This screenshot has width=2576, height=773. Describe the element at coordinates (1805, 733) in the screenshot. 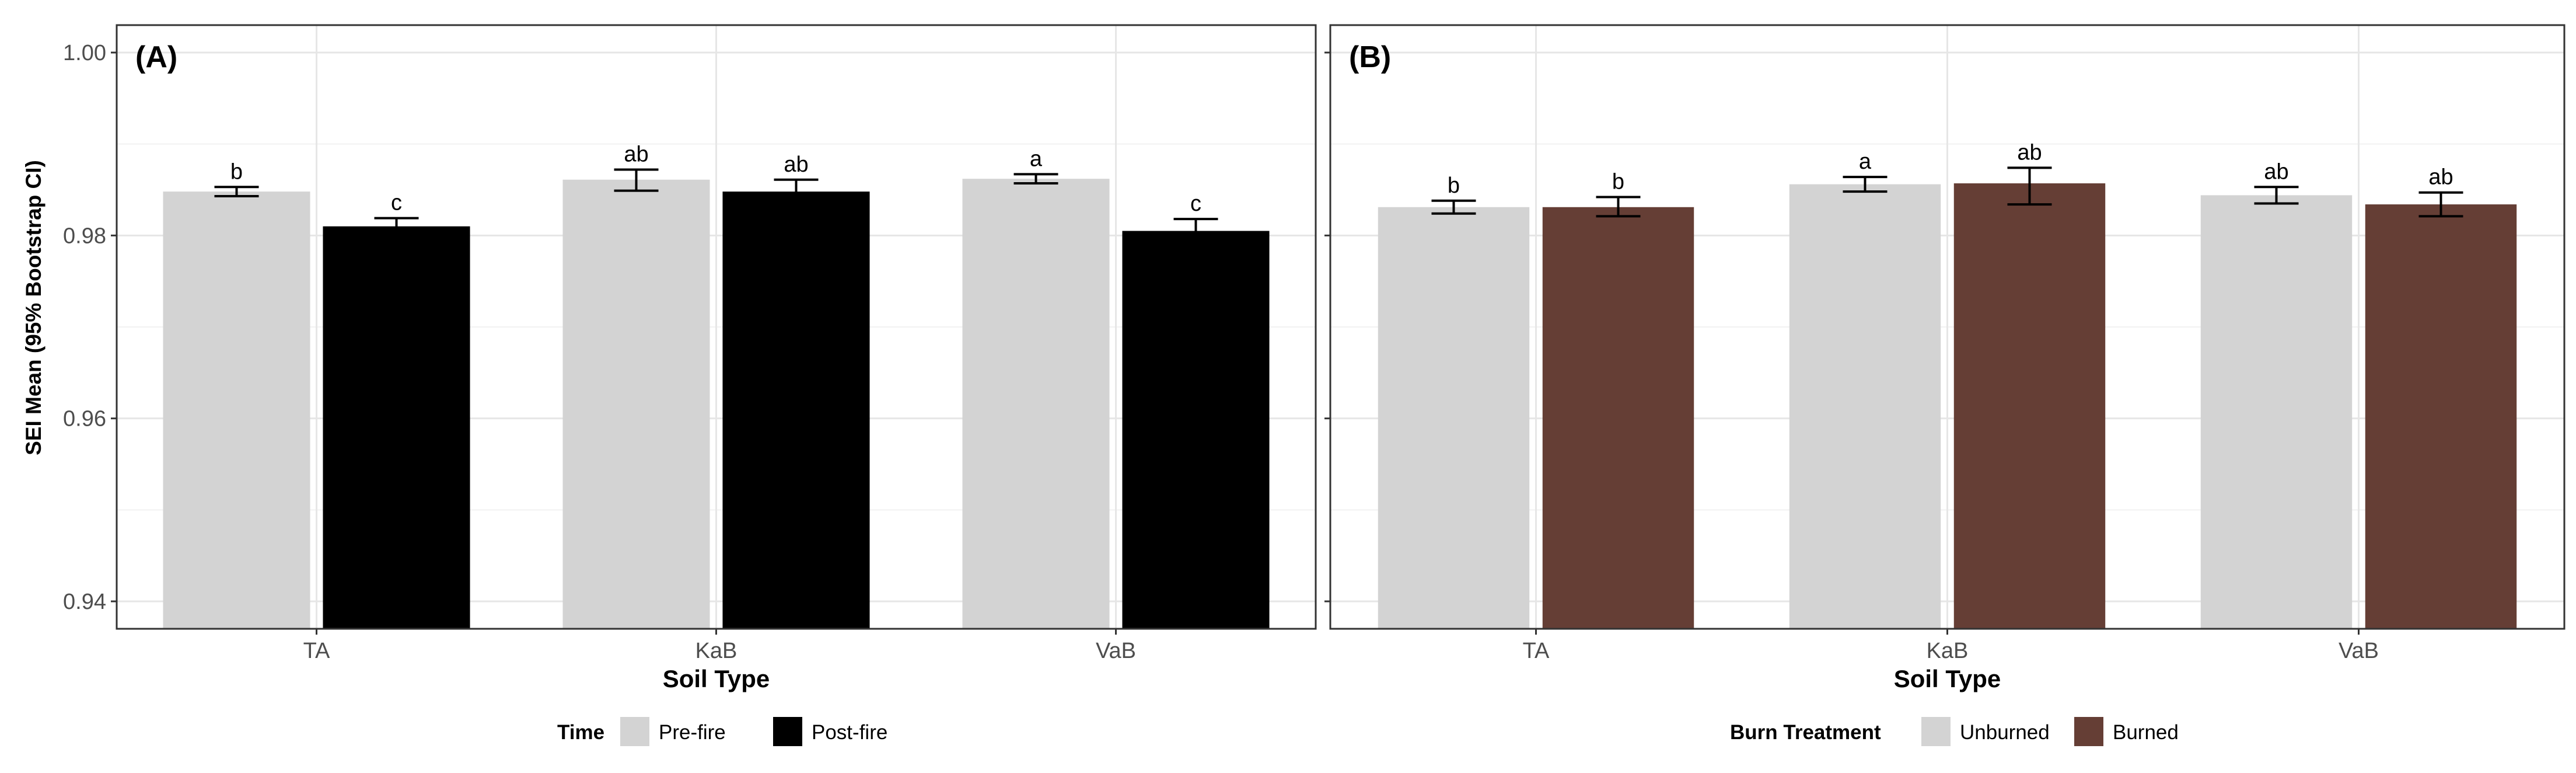

I see `legend-title: Burn Treatment` at that location.